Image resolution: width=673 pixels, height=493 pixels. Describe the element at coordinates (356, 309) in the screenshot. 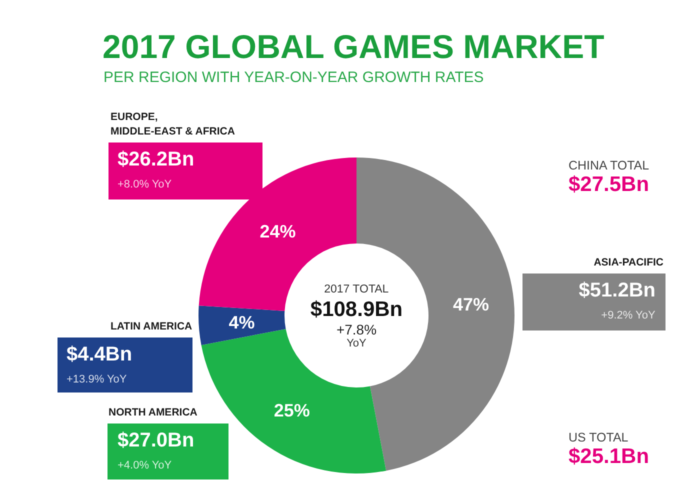

I see `text: $108.9Bn` at that location.